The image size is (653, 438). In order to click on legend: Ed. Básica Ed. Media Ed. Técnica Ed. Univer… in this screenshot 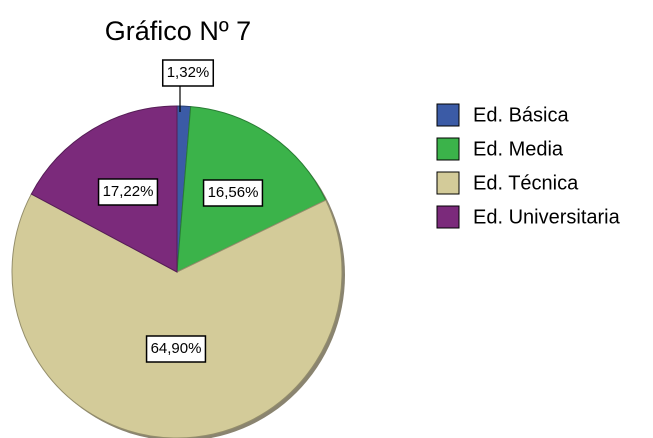, I will do `click(528, 166)`.